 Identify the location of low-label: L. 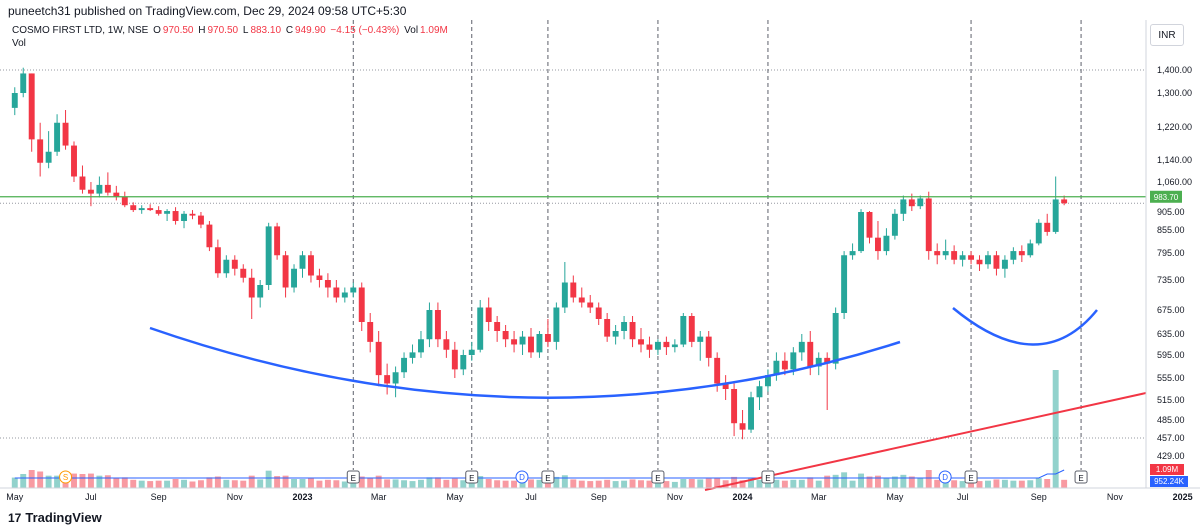
(245, 30).